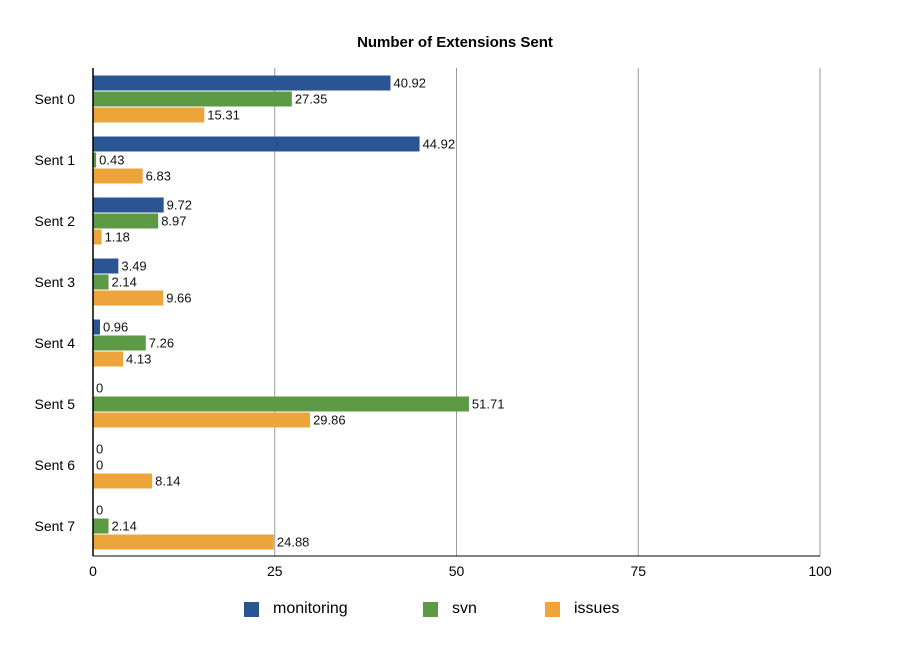  What do you see at coordinates (55, 465) in the screenshot?
I see `category-label: Sent 6` at bounding box center [55, 465].